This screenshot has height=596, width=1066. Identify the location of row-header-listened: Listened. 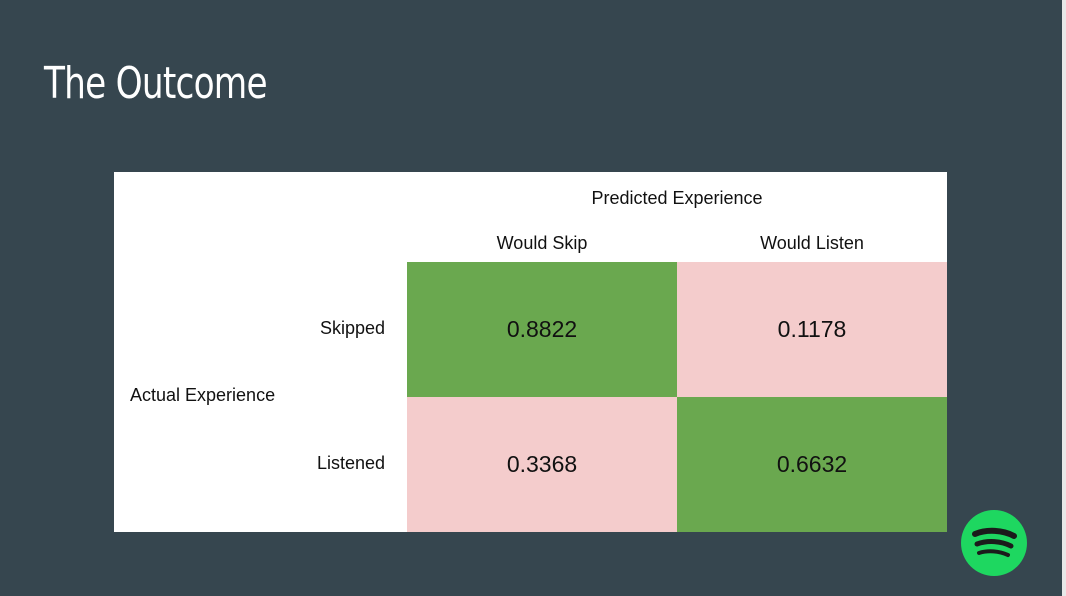
(351, 463).